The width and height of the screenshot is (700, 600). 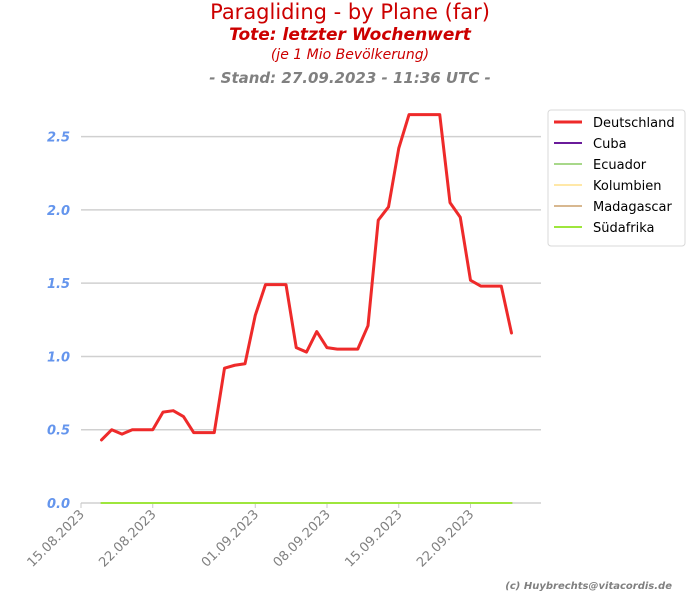 What do you see at coordinates (373, 538) in the screenshot?
I see `x-tick-label: 15.09.2023` at bounding box center [373, 538].